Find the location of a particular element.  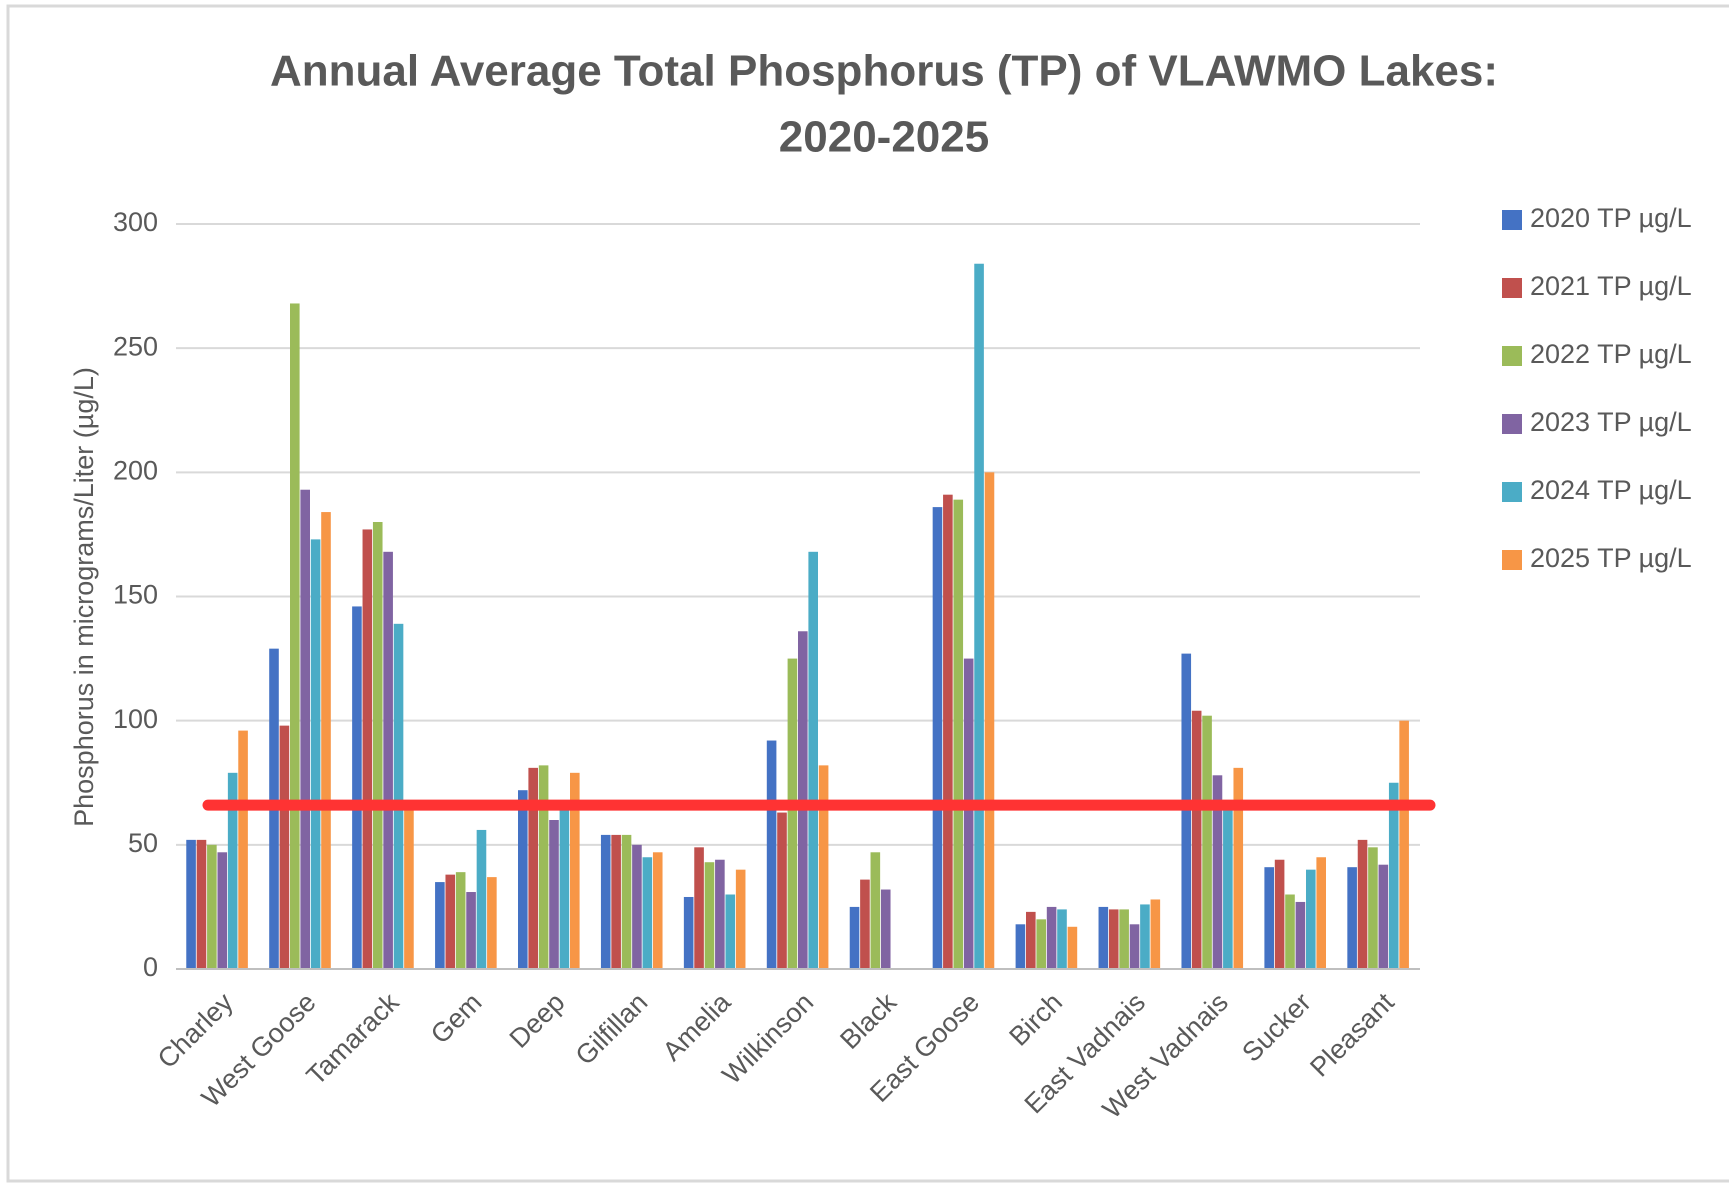

y-tick-label: 100 is located at coordinates (135, 719).